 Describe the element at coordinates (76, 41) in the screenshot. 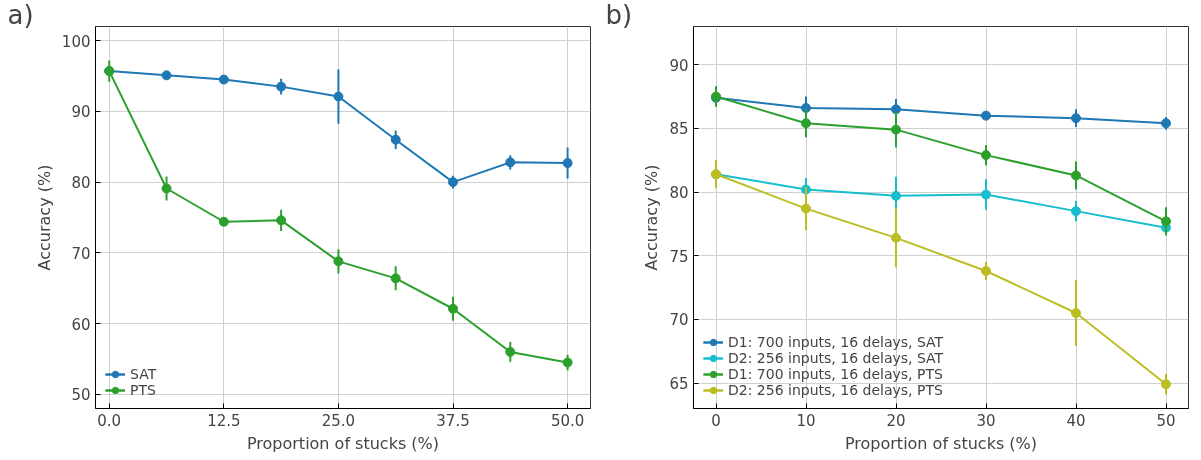

I see `y-tick-label: 100` at that location.